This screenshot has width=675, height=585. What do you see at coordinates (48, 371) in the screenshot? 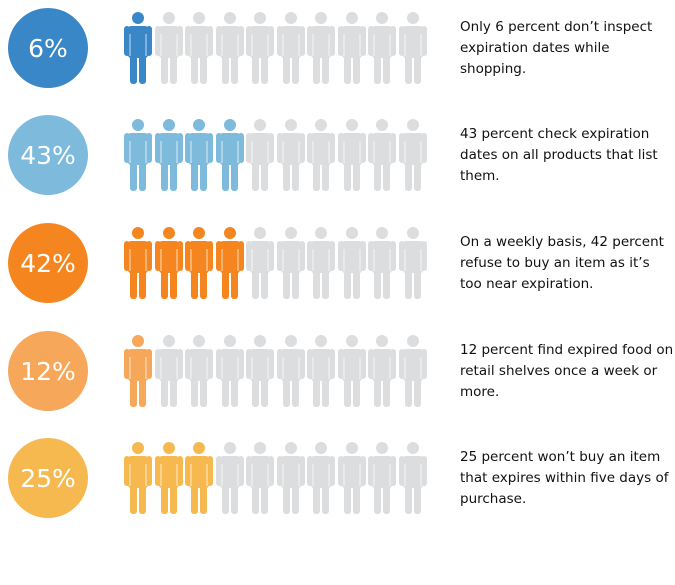
I see `percent-badge: 12%` at bounding box center [48, 371].